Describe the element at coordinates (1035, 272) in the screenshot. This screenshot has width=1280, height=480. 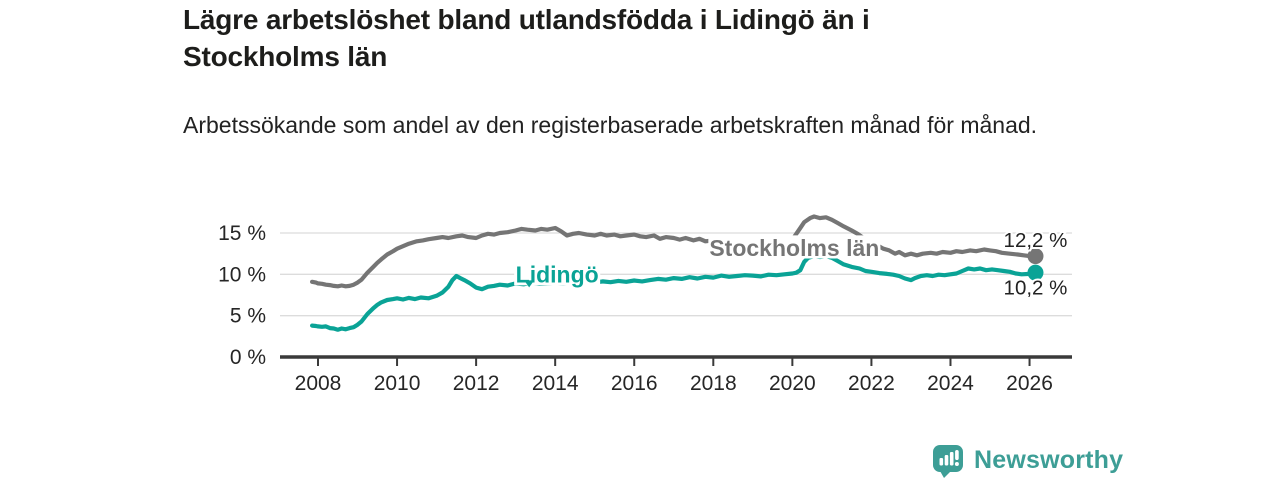
I see `lidingo-end-dot` at that location.